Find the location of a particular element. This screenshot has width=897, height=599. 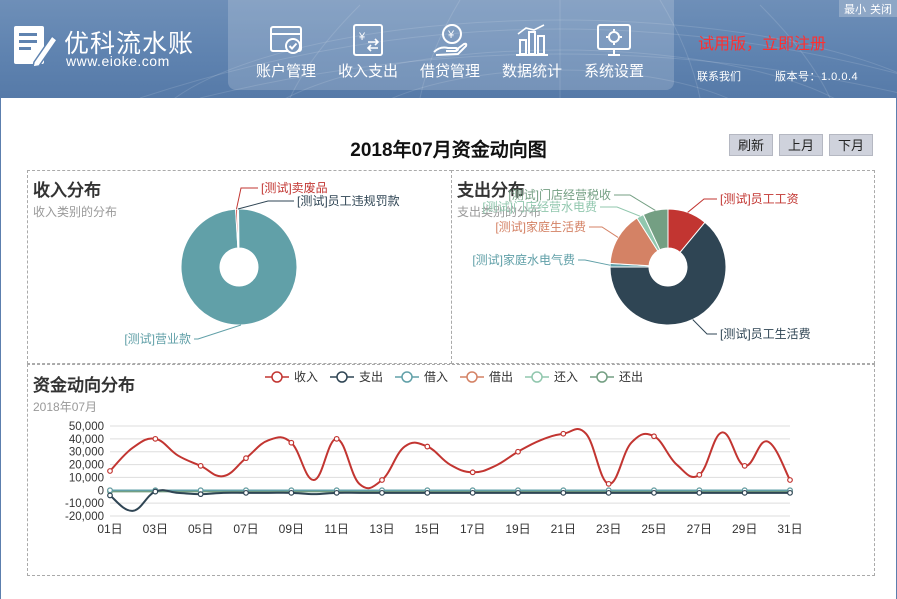

y-tick-label: 30,000 is located at coordinates (86, 453).